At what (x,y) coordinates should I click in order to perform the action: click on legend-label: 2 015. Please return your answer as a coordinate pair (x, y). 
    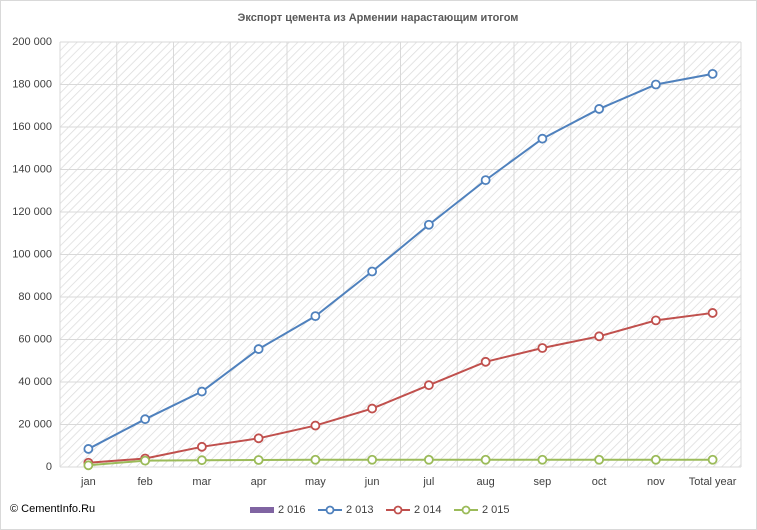
    Looking at the image, I should click on (496, 510).